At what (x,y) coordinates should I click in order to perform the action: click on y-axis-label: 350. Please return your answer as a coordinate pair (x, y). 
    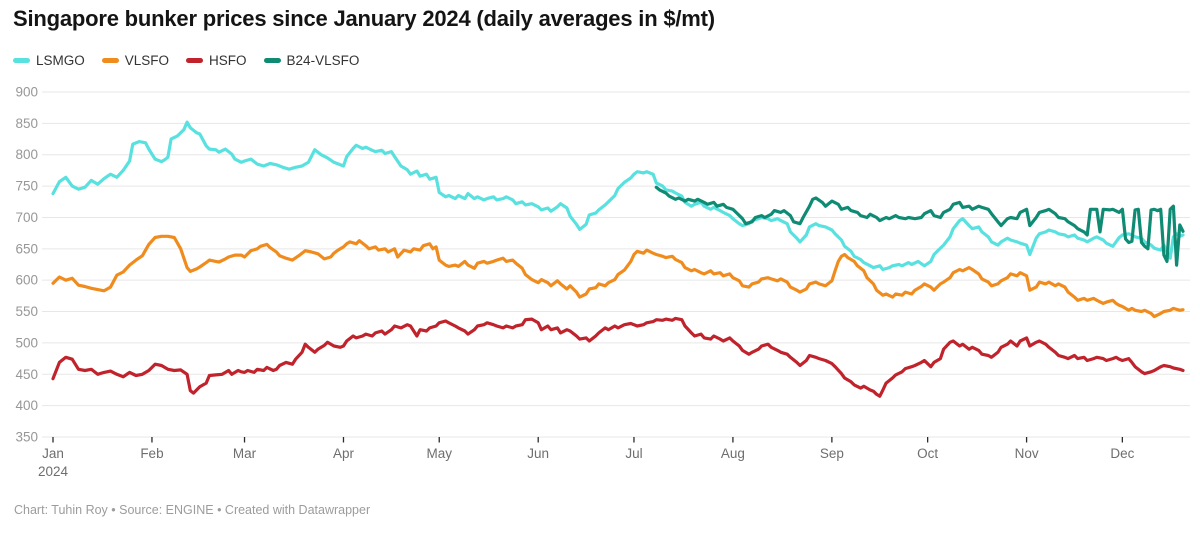
    Looking at the image, I should click on (26, 437).